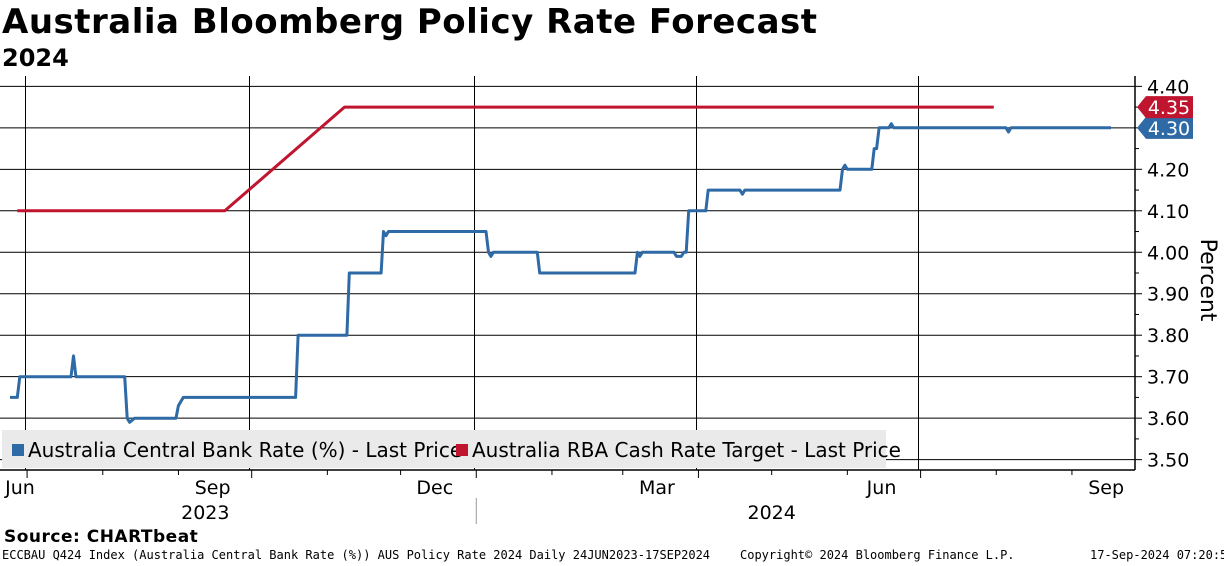 This screenshot has width=1224, height=566. I want to click on y-tick-label: 3.50, so click(1168, 461).